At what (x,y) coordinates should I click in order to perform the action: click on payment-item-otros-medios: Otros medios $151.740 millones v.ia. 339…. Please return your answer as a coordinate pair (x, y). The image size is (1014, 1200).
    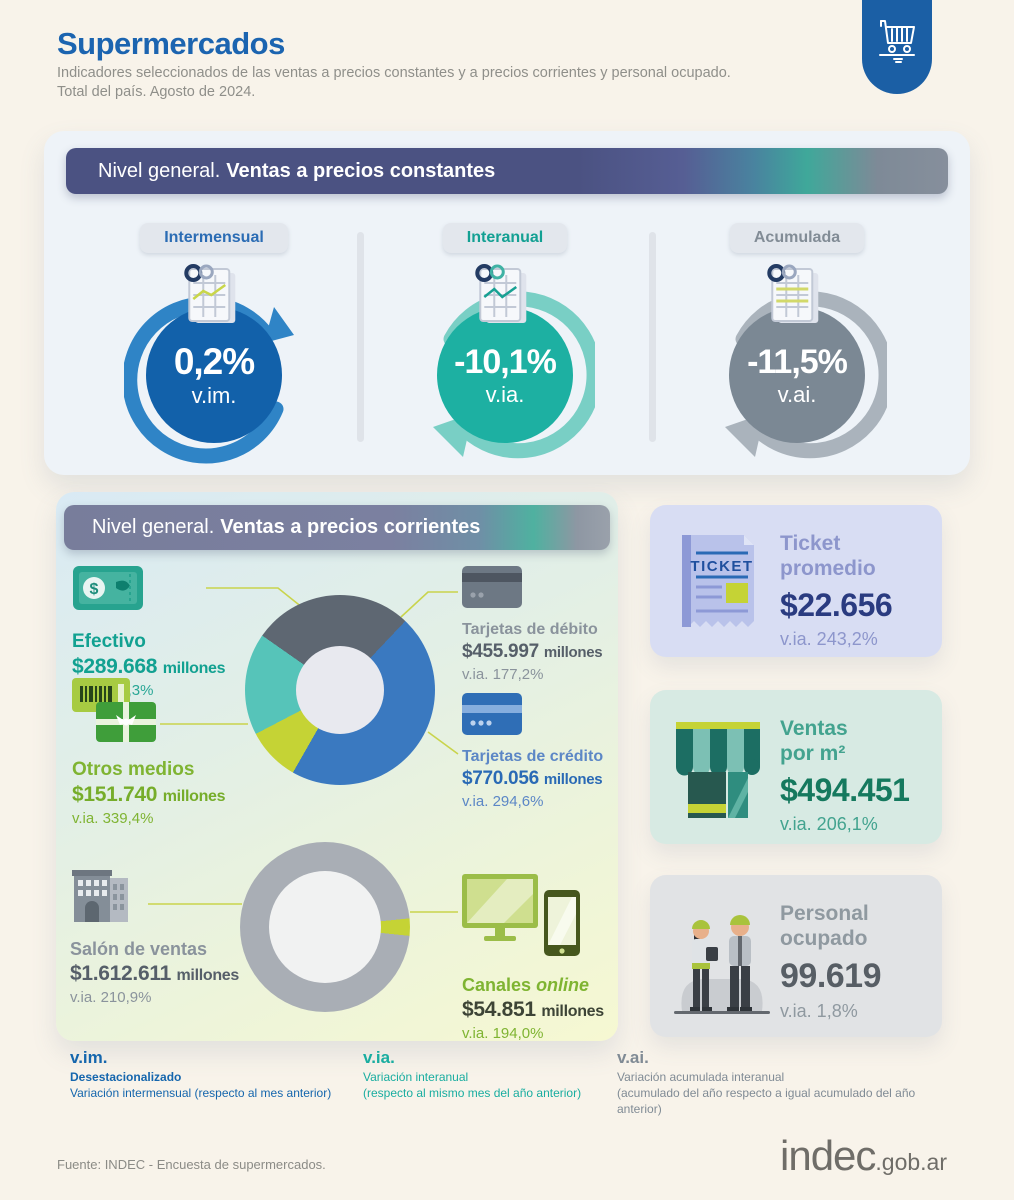
    Looking at the image, I should click on (167, 752).